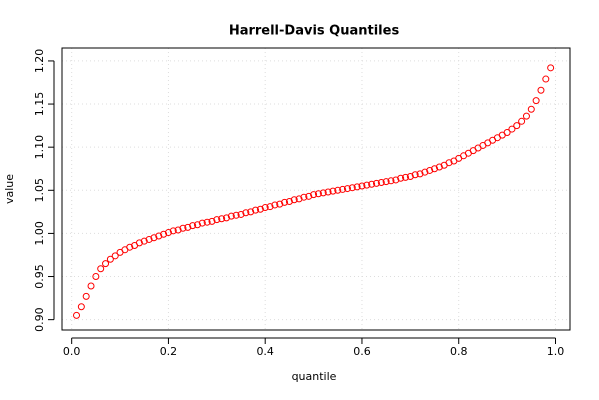  Describe the element at coordinates (265, 351) in the screenshot. I see `x-tick-label: 0.4` at that location.